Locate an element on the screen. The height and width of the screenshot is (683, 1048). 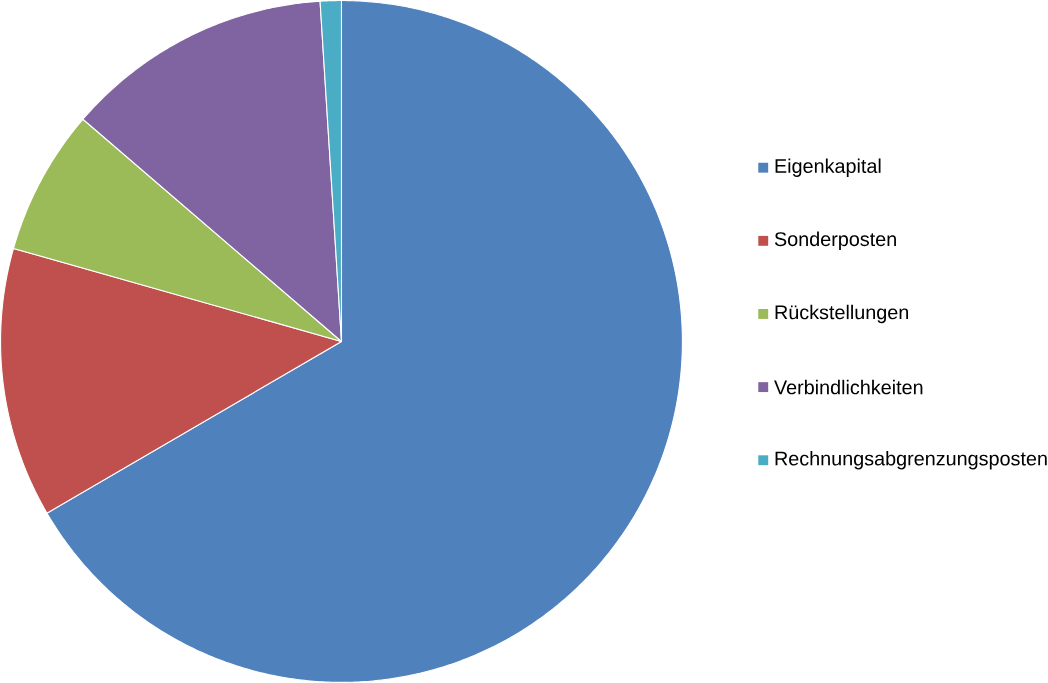
legend-label: Sonderposten is located at coordinates (835, 241).